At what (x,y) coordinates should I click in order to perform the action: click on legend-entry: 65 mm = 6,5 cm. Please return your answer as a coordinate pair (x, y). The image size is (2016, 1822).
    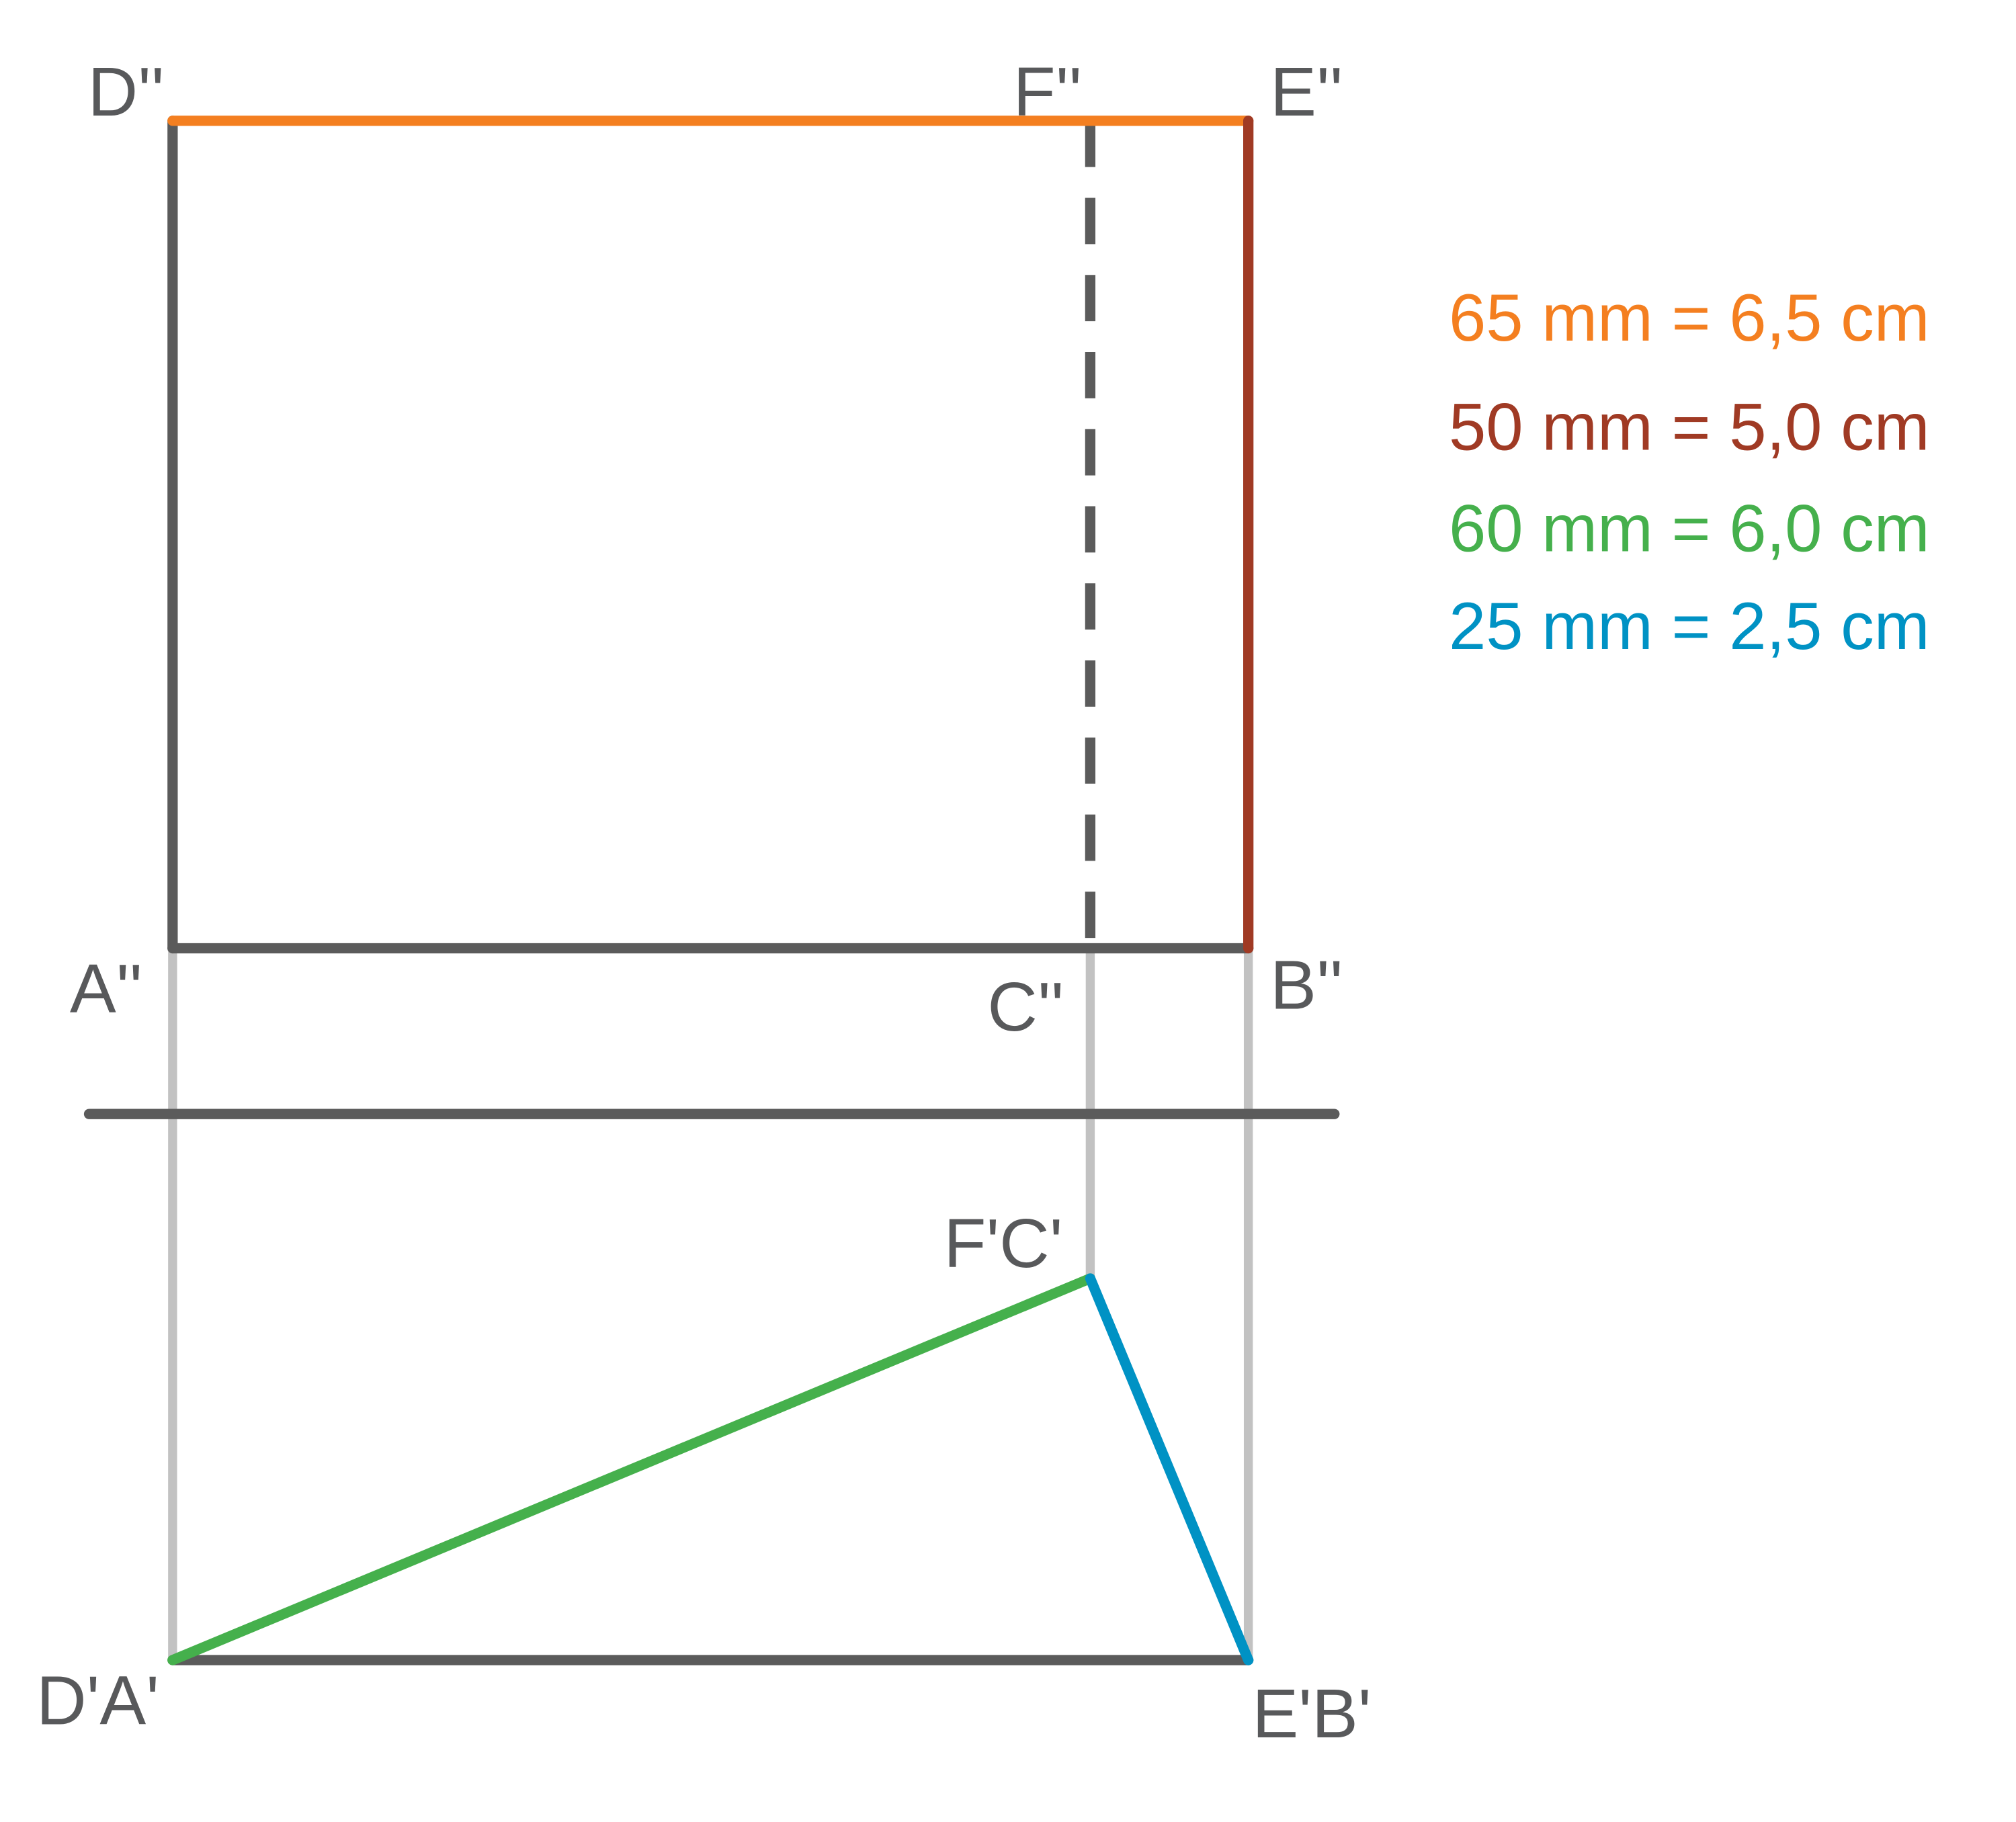
    Looking at the image, I should click on (1690, 318).